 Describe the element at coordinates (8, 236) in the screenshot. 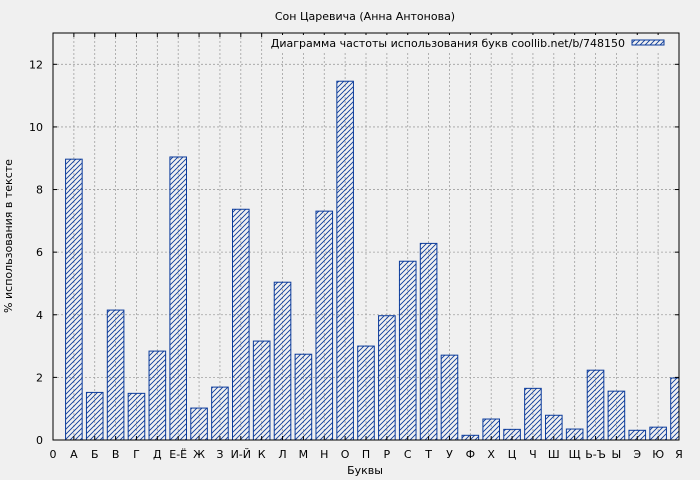

I see `y-axis-label: % использования в тексте` at that location.